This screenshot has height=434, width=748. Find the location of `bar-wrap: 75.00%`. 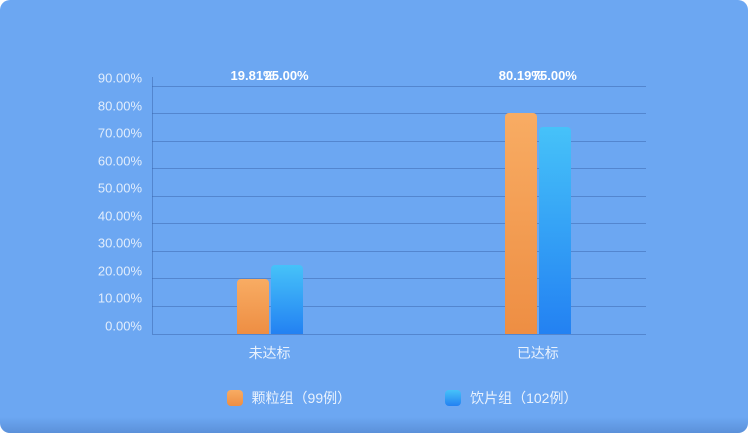

bar-wrap: 75.00% is located at coordinates (555, 201).